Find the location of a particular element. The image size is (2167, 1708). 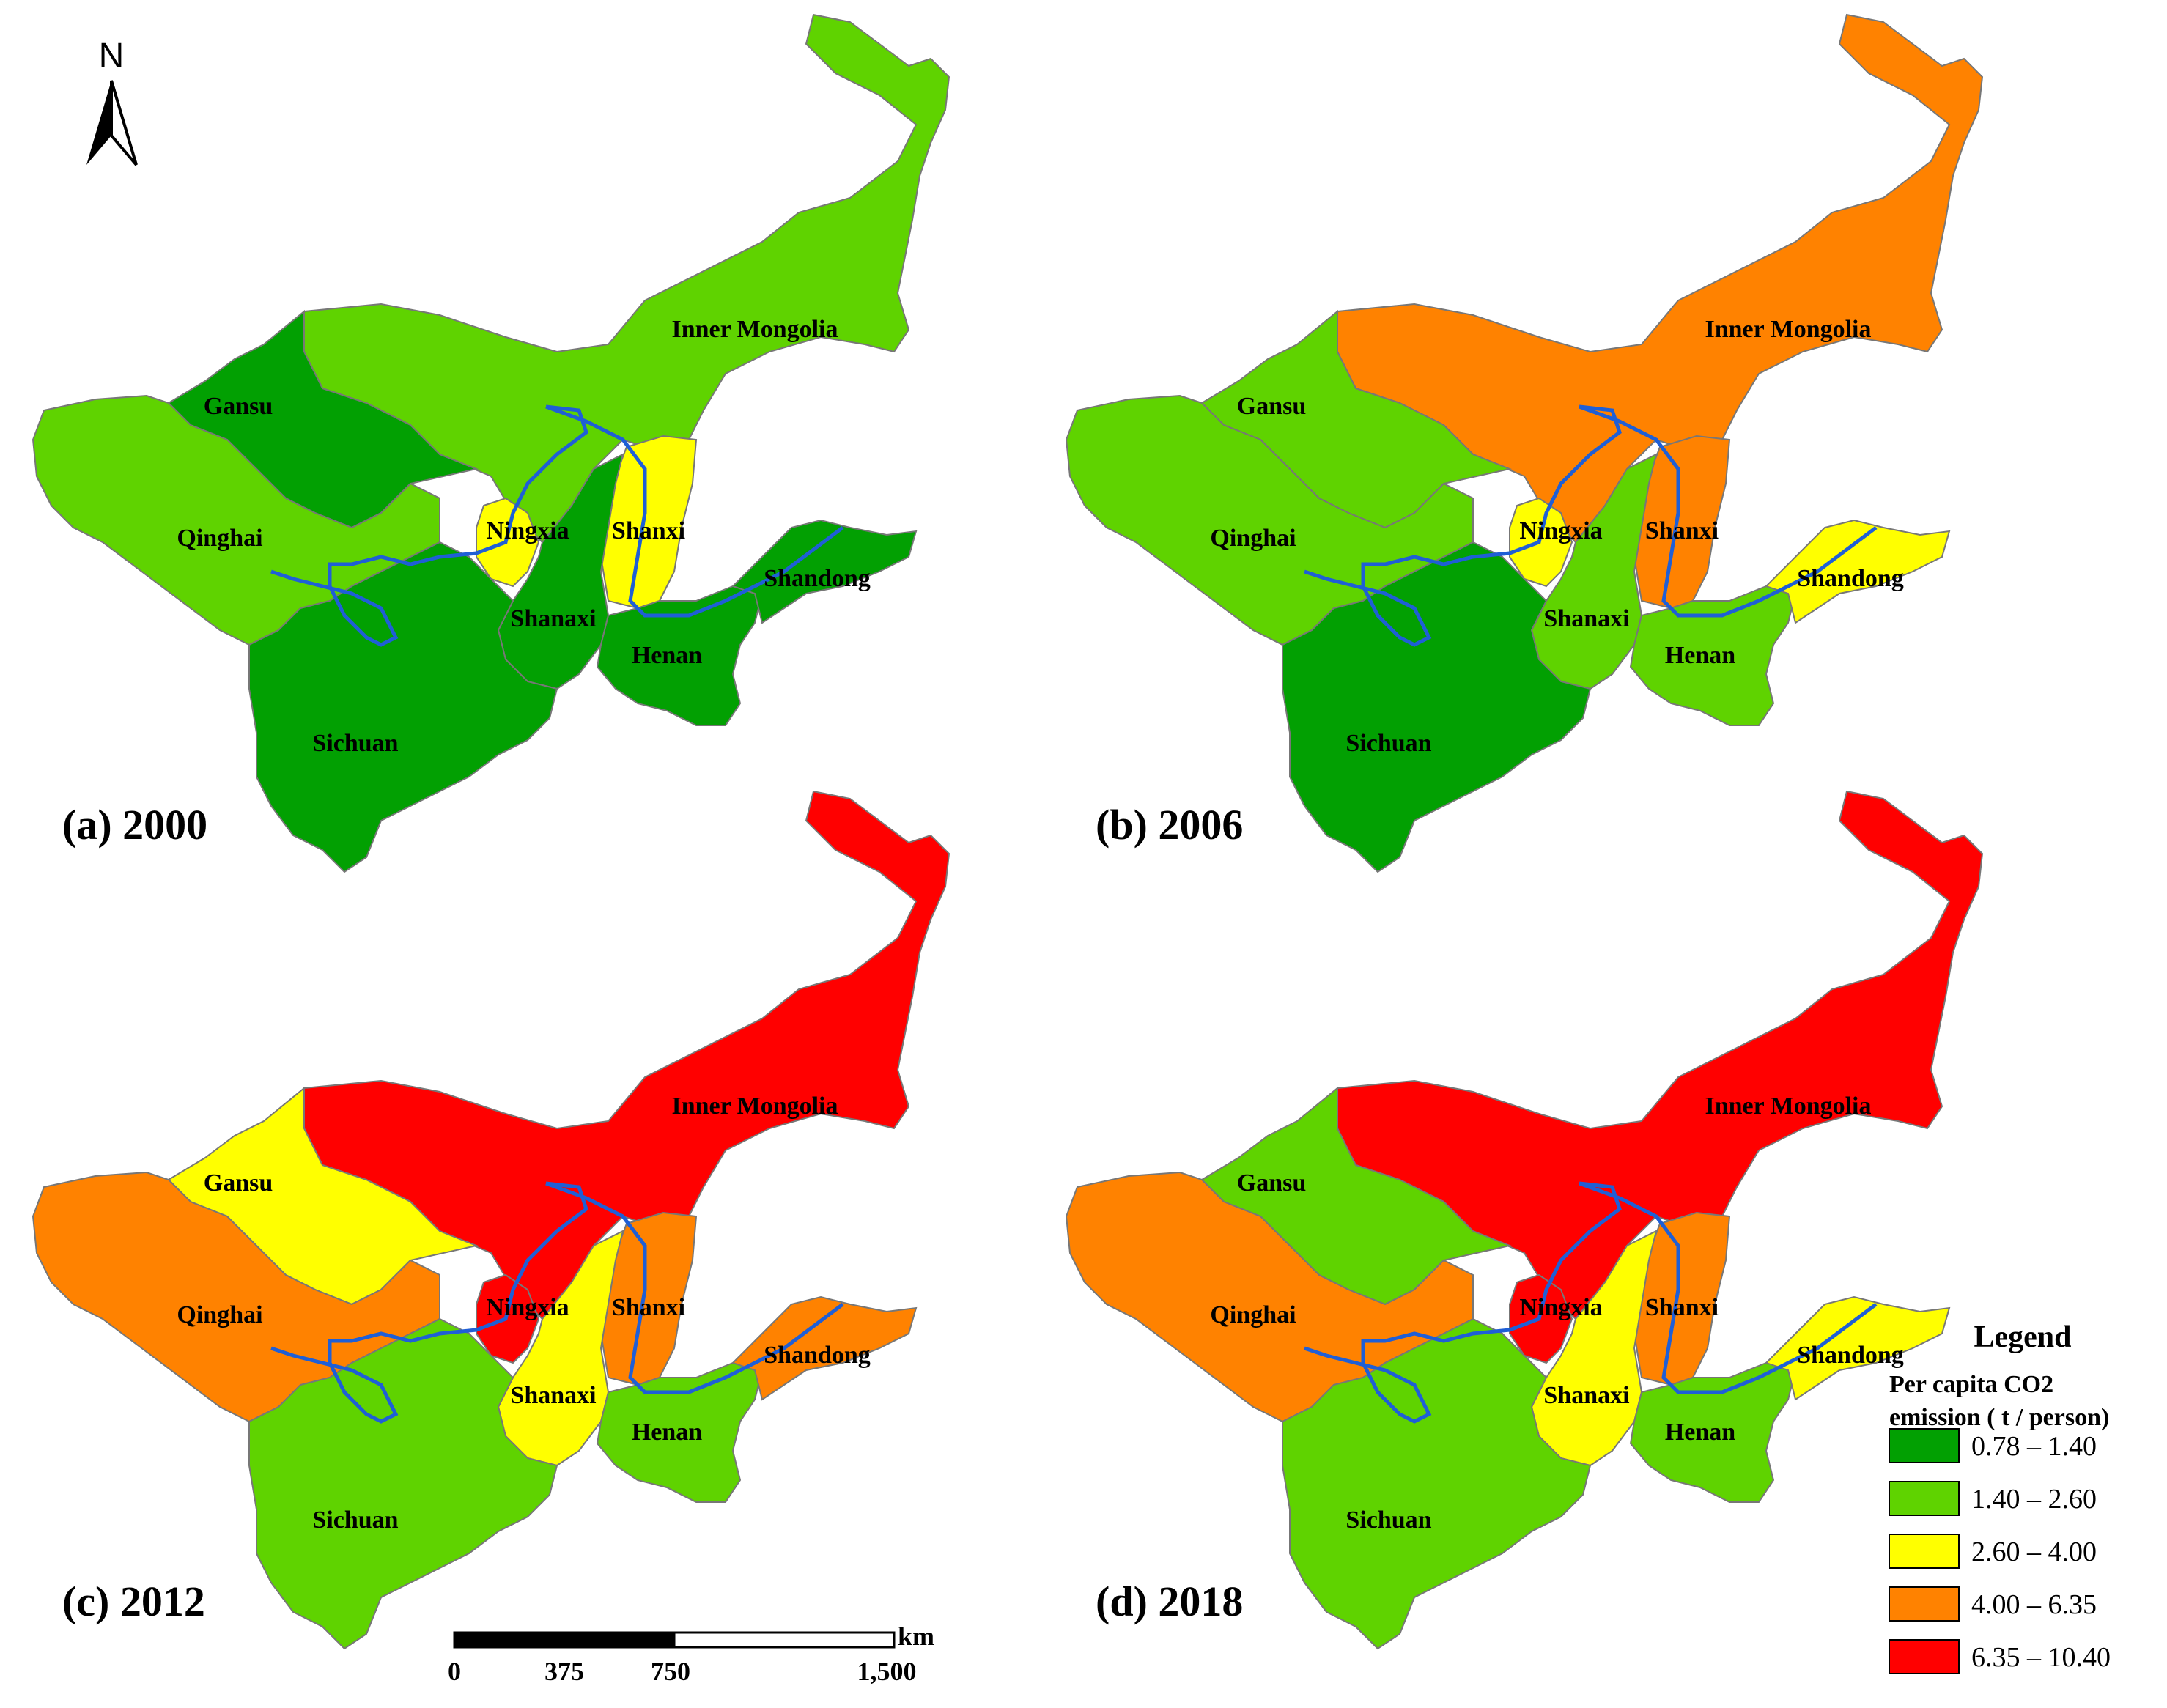

panel-title-3: (c) 2012 is located at coordinates (133, 1601).